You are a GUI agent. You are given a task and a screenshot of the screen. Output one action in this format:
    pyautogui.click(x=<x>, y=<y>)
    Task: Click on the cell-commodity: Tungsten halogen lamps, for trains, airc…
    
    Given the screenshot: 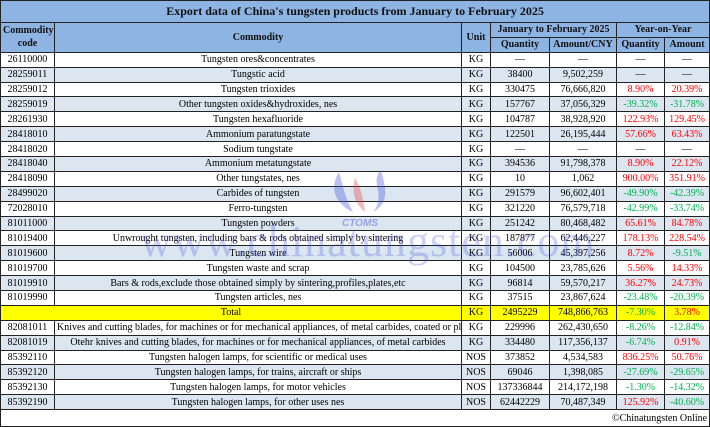 What is the action you would take?
    pyautogui.click(x=258, y=372)
    